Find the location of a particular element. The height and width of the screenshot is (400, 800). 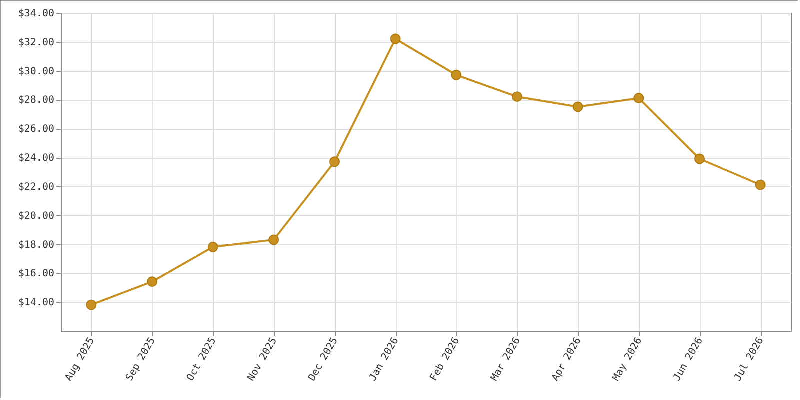

y-tick-label: $22.00 is located at coordinates (36, 187).